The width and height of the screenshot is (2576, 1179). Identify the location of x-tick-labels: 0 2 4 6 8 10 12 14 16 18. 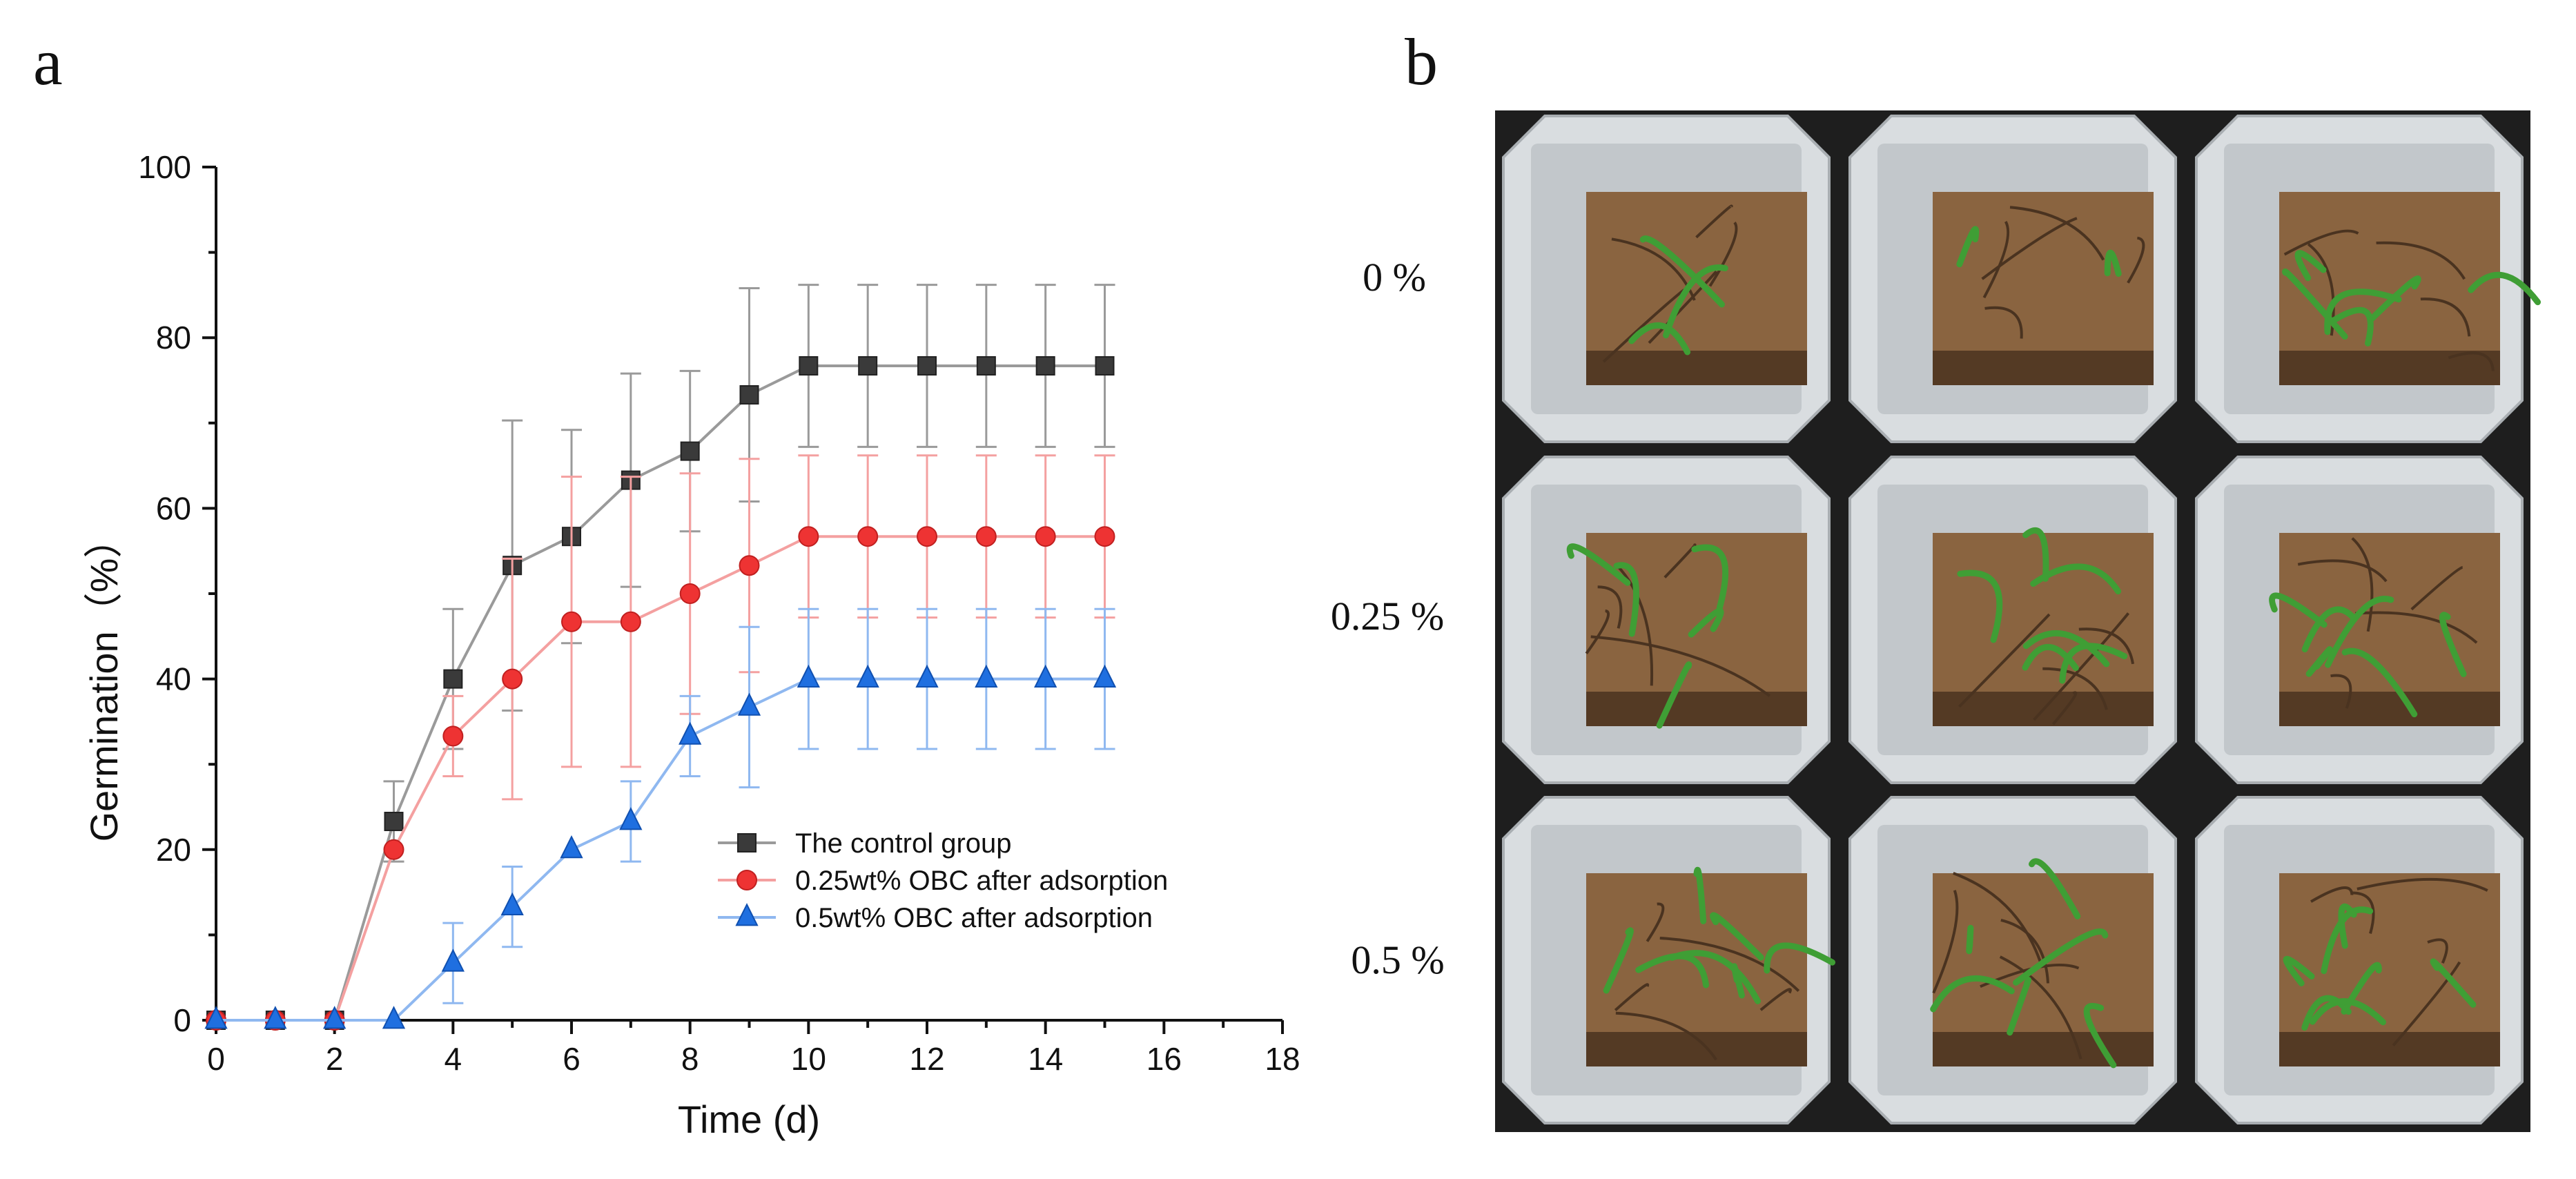
(753, 1059).